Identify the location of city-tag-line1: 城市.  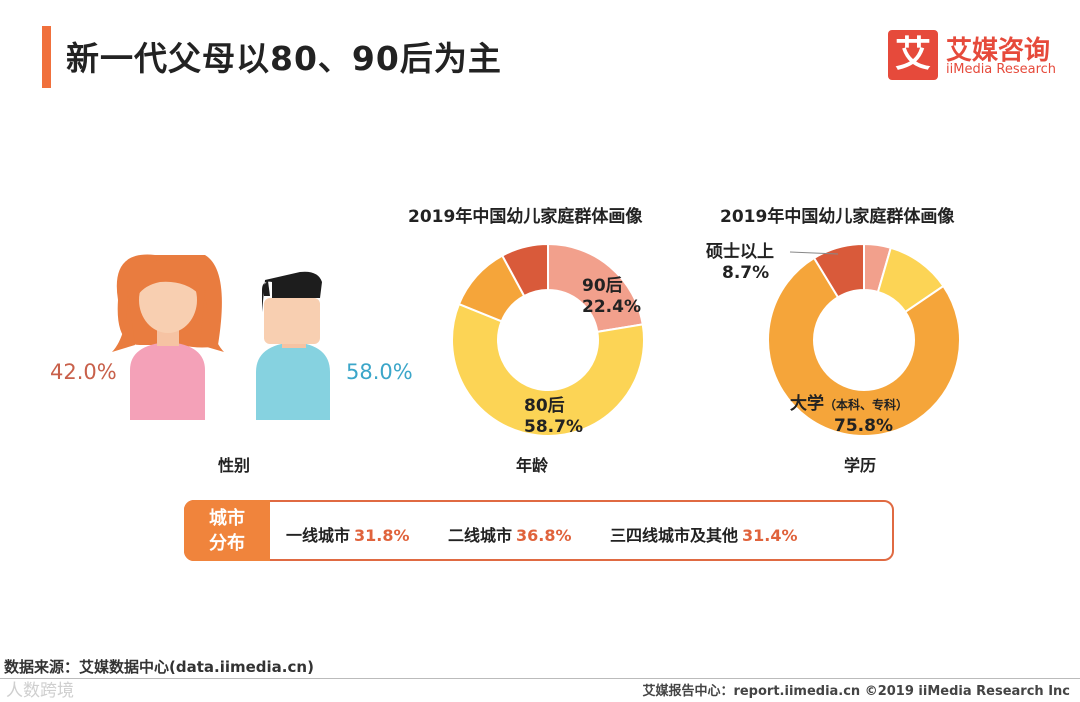
(227, 518).